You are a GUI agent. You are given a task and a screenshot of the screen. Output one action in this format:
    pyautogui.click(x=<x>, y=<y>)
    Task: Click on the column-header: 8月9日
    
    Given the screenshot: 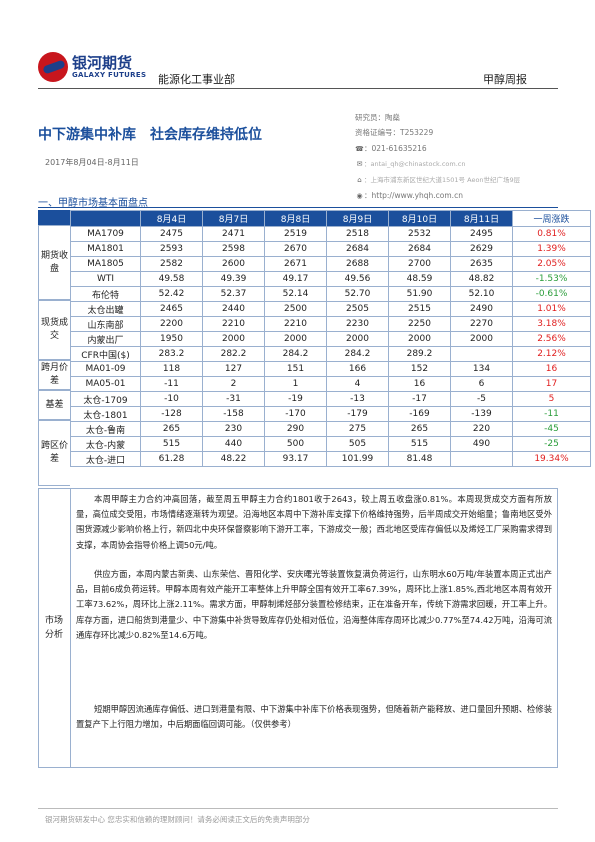 What is the action you would take?
    pyautogui.click(x=357, y=218)
    